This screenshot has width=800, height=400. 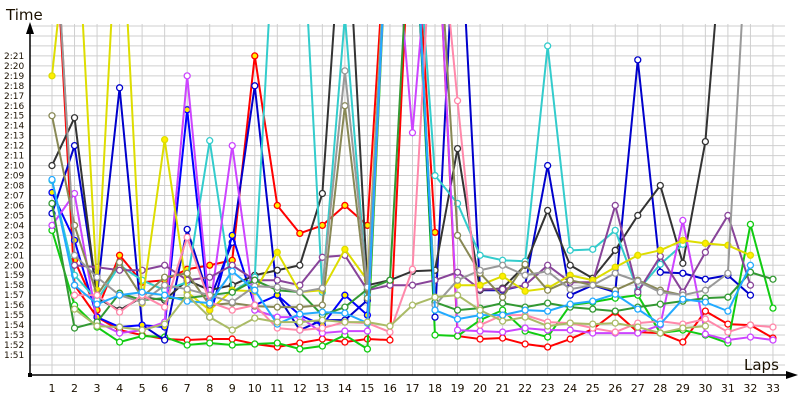 I want to click on x-tick-label: 33, so click(x=773, y=388).